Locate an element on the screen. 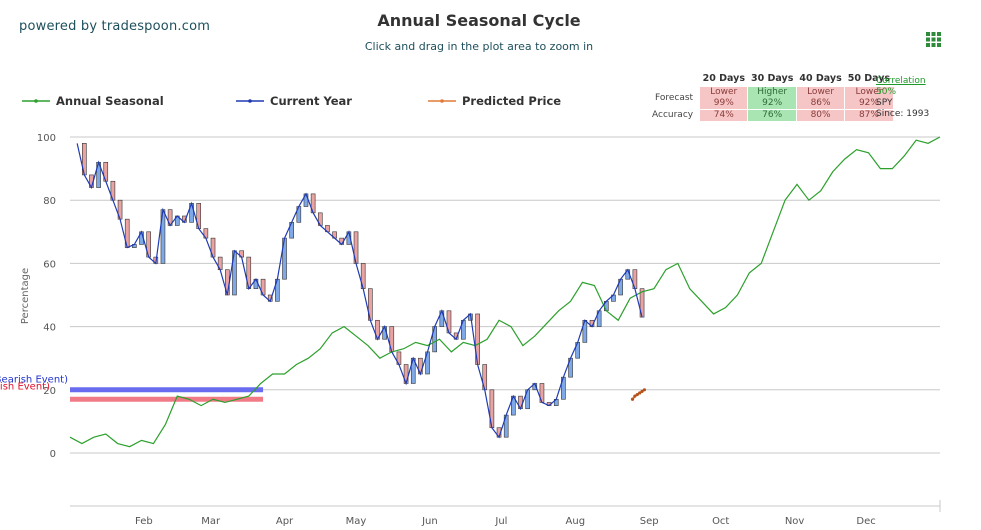  y-axis-label: Percentage is located at coordinates (25, 296).